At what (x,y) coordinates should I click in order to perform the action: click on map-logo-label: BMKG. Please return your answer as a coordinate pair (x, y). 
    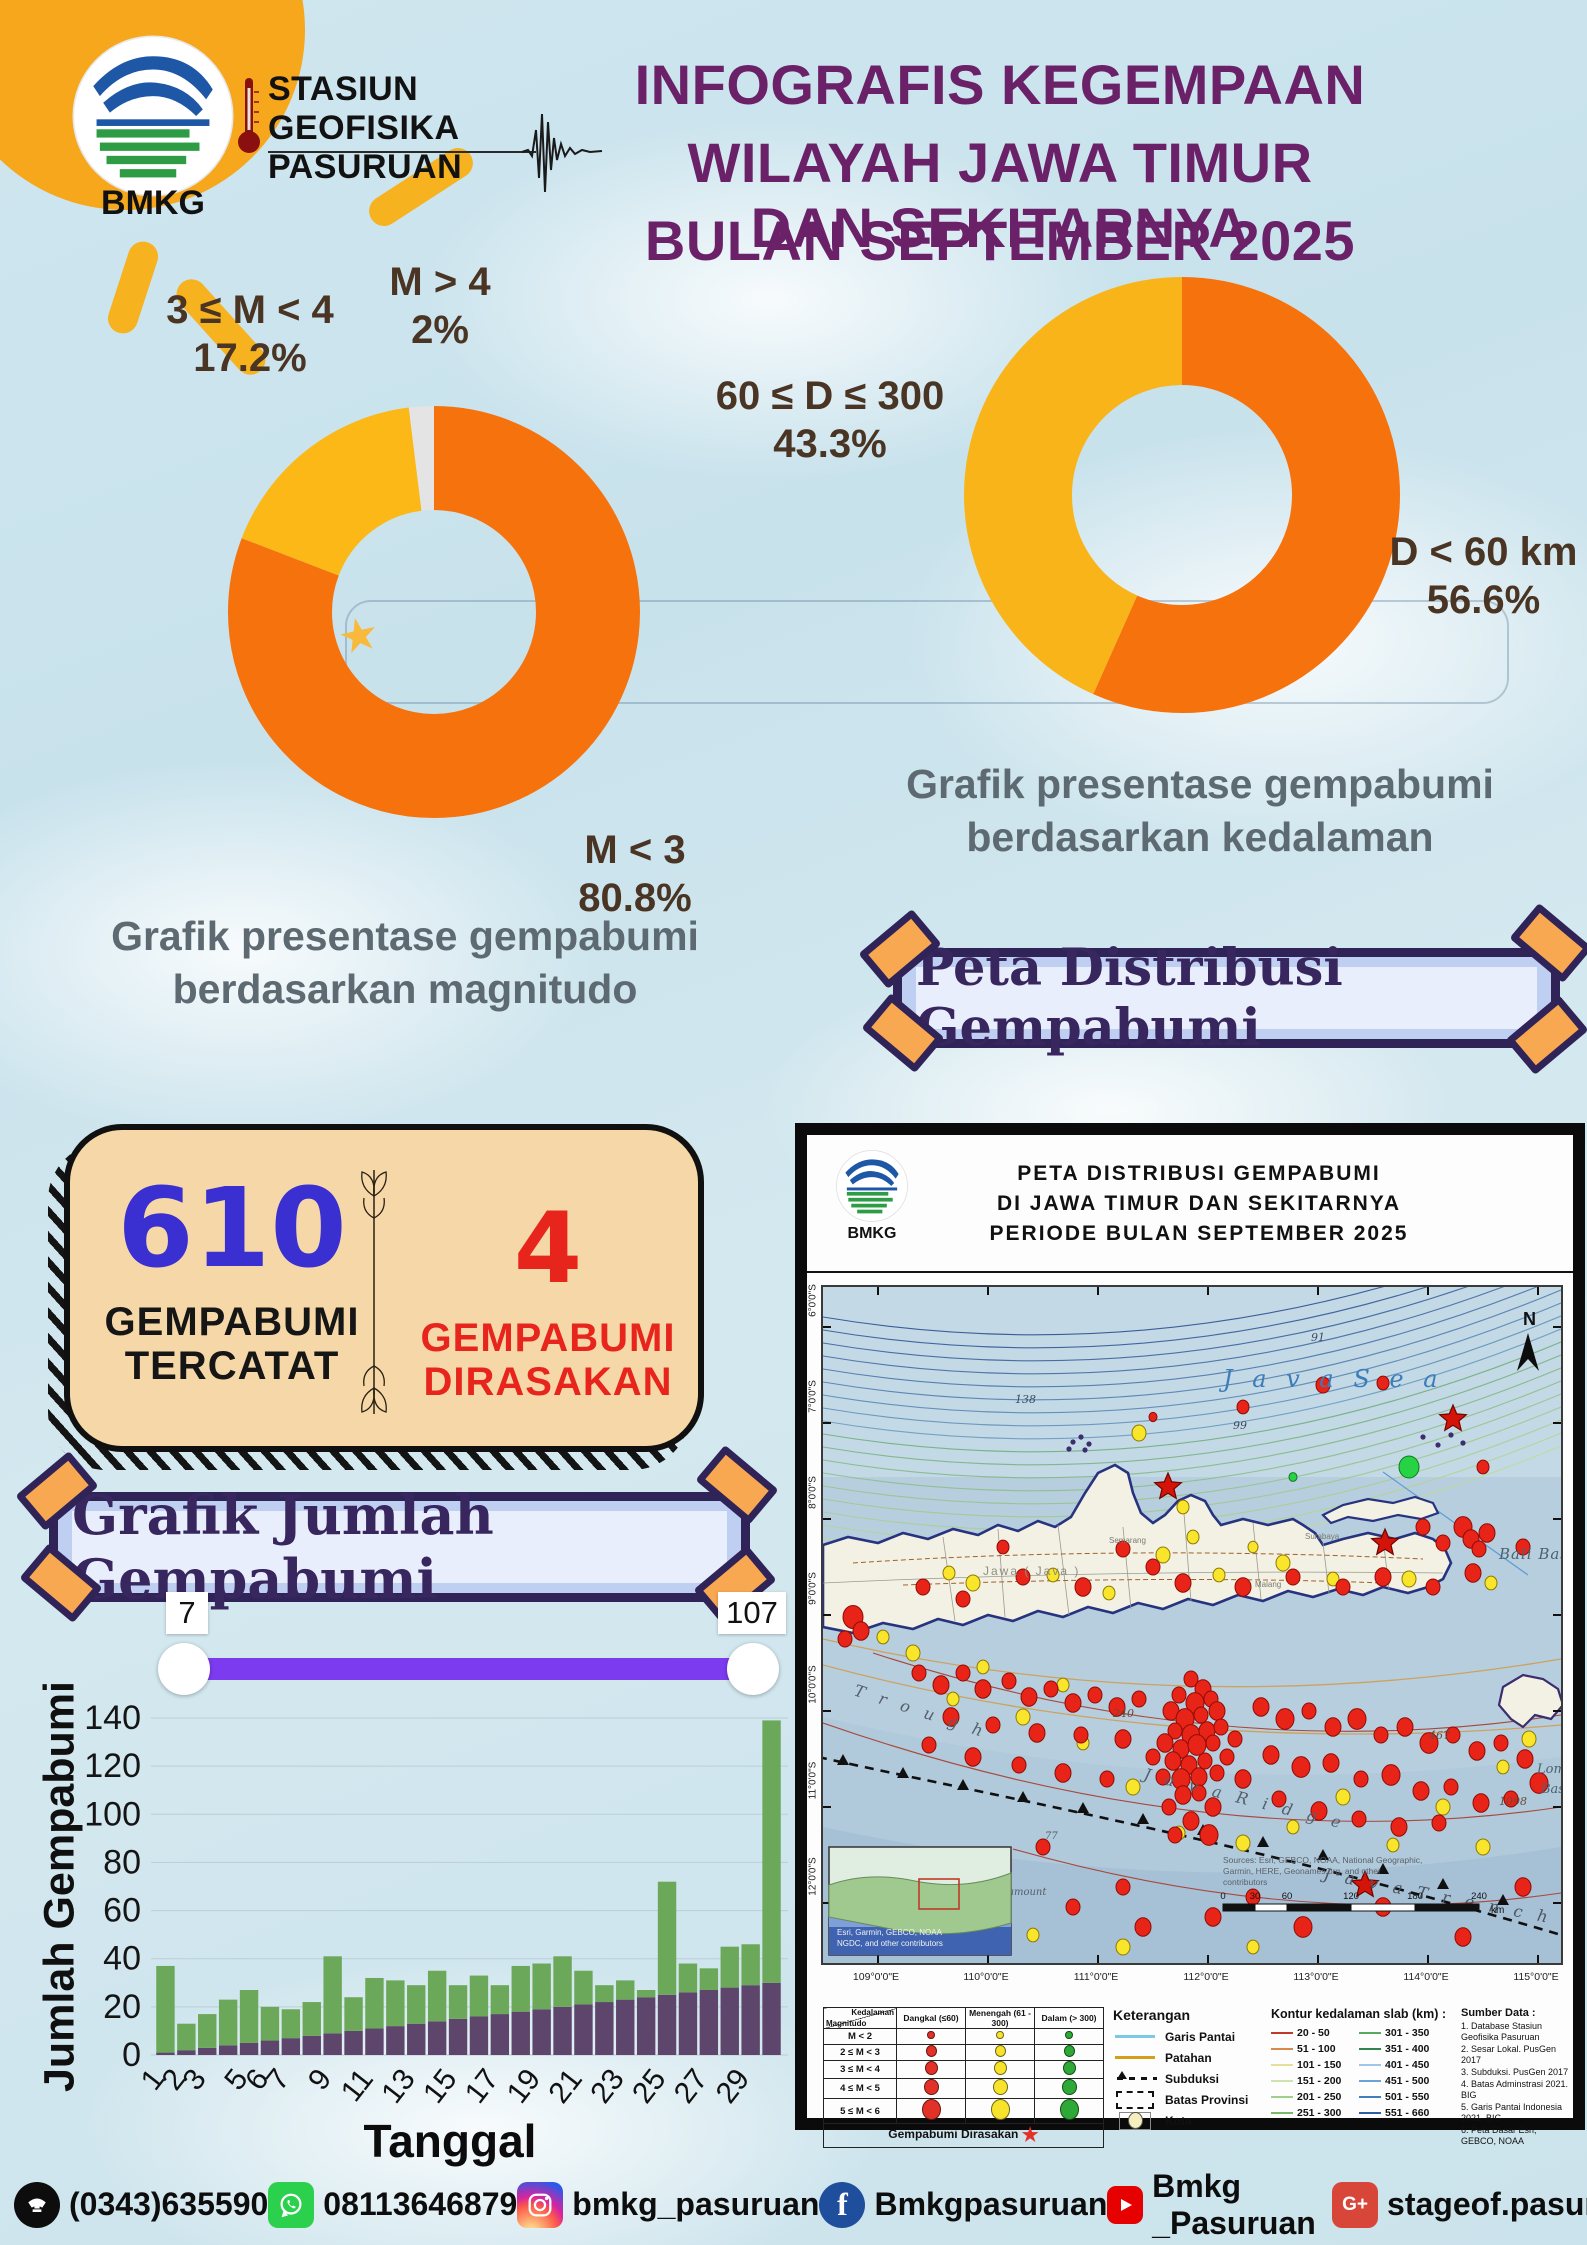
    Looking at the image, I should click on (872, 1233).